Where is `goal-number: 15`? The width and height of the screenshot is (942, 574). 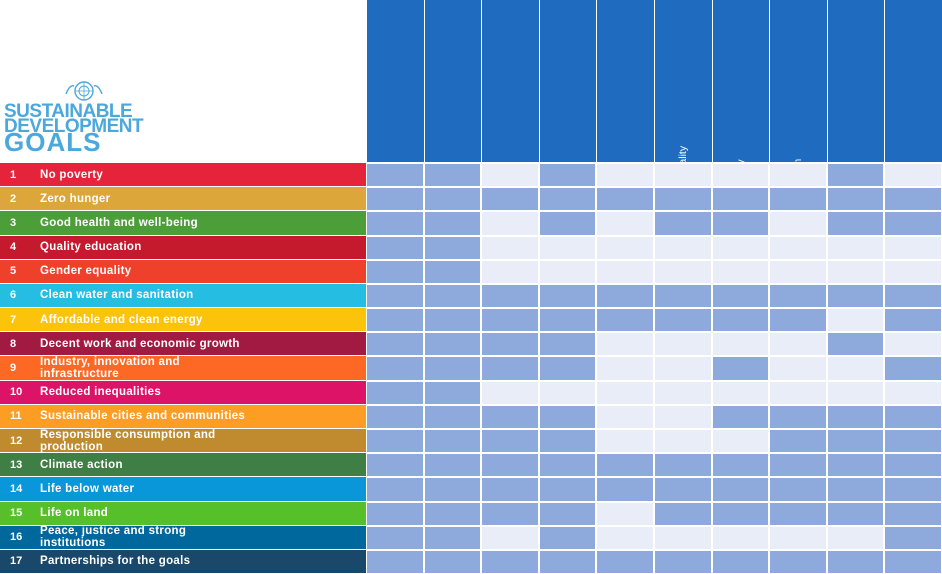
goal-number: 15 is located at coordinates (16, 513).